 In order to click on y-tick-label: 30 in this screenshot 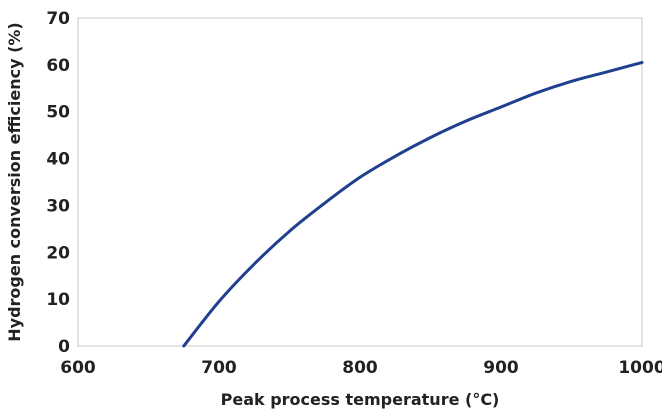, I will do `click(58, 206)`.